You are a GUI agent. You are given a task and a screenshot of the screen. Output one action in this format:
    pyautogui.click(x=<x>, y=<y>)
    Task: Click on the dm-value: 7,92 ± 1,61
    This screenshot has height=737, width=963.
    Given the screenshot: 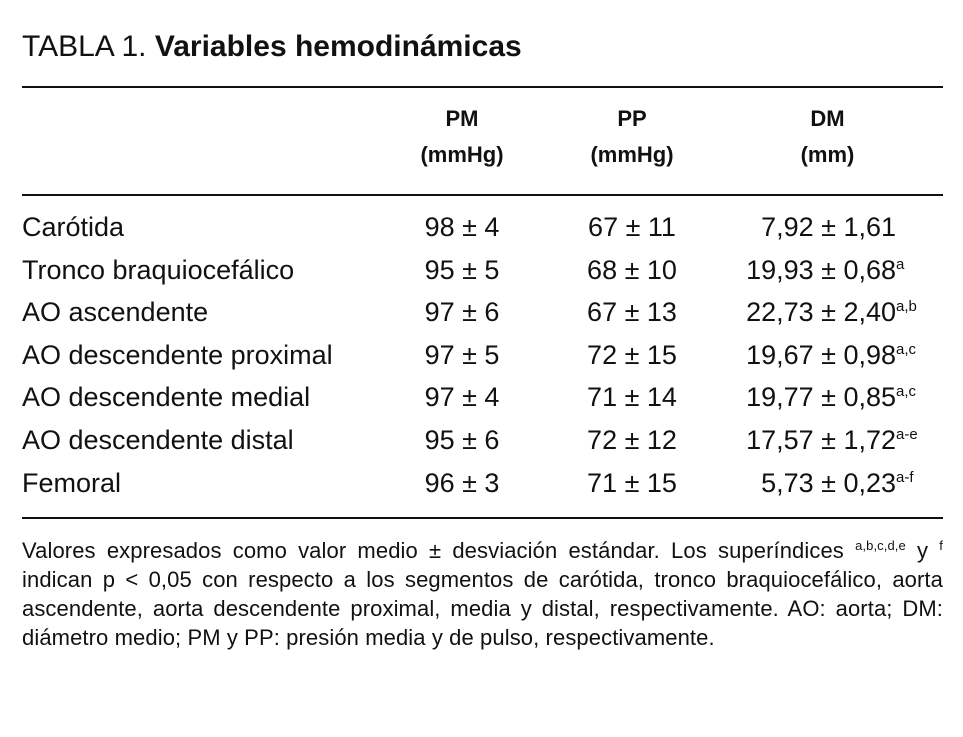 What is the action you would take?
    pyautogui.click(x=828, y=227)
    